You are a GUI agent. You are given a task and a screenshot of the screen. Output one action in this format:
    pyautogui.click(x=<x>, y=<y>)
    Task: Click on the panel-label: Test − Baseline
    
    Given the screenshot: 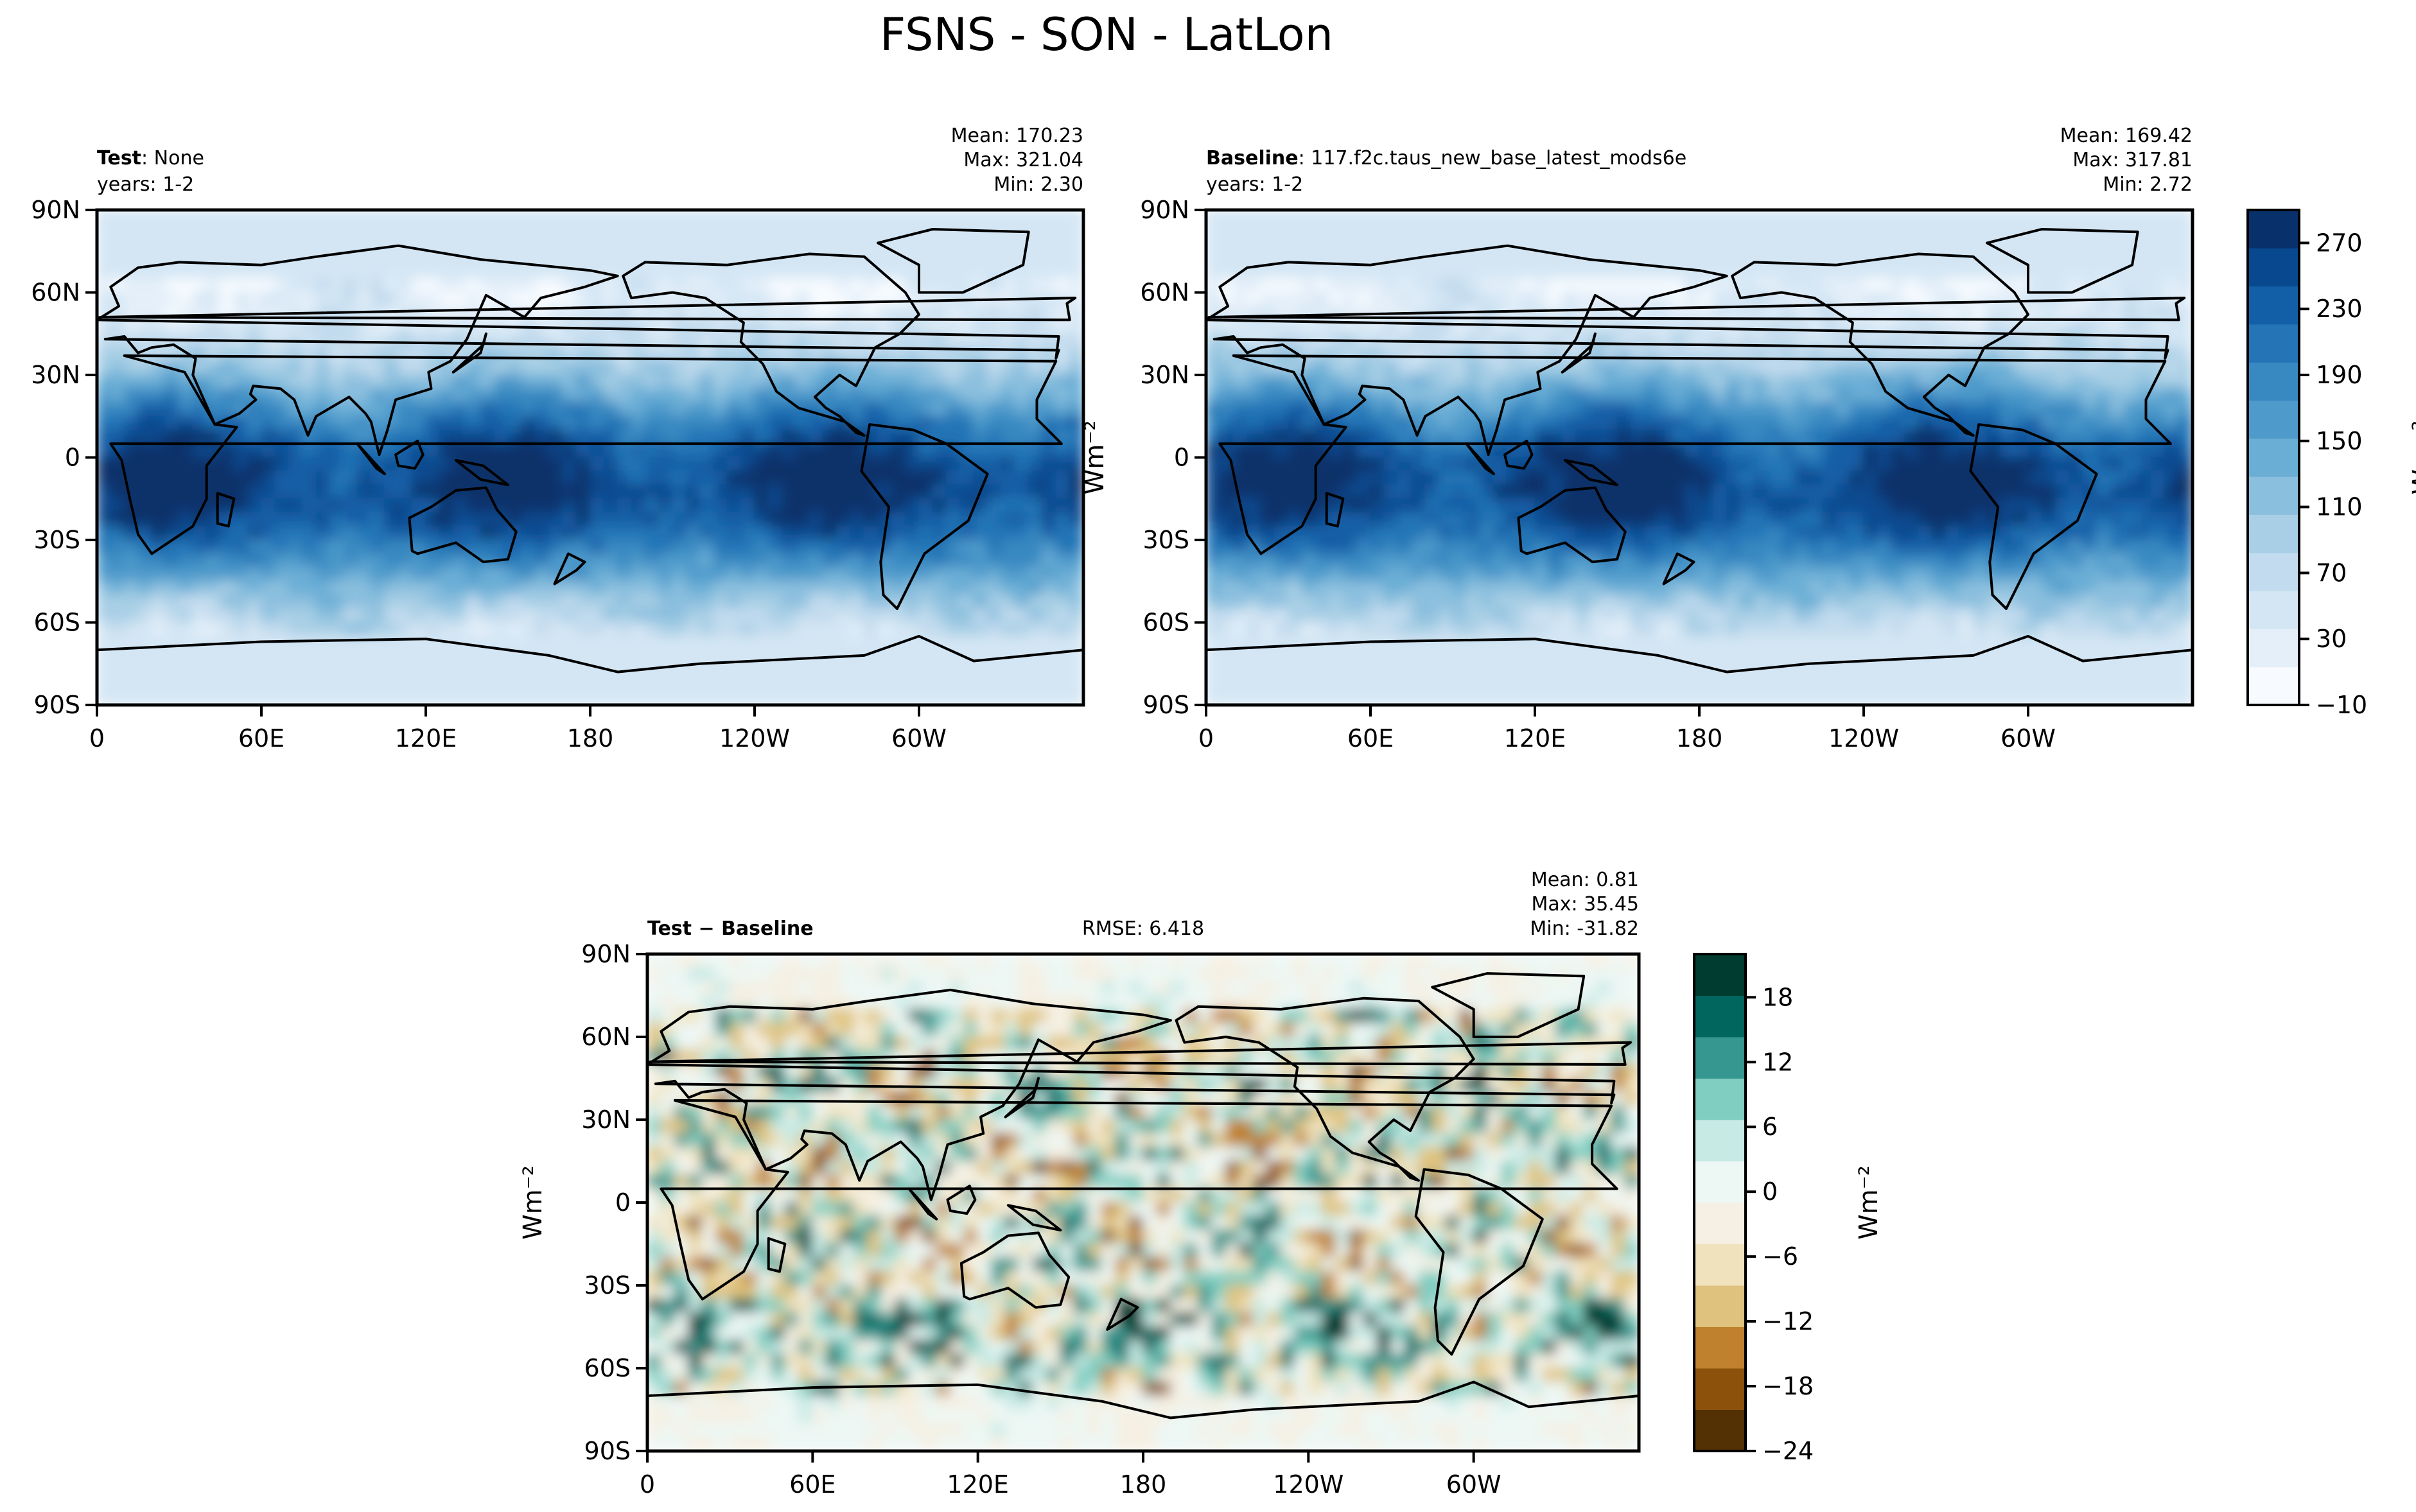 What is the action you would take?
    pyautogui.click(x=730, y=928)
    